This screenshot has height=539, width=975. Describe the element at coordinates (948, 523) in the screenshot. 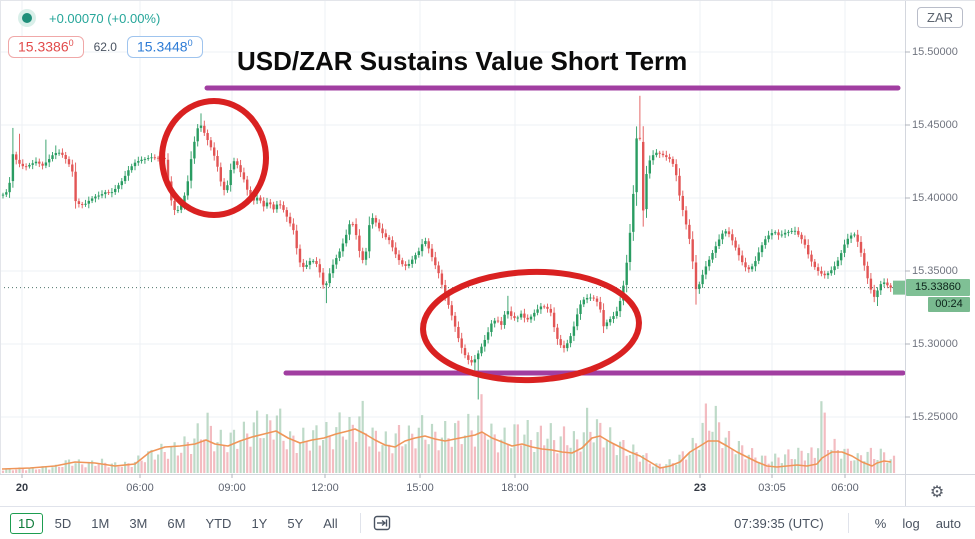

I see `auto-scale-button: auto` at that location.